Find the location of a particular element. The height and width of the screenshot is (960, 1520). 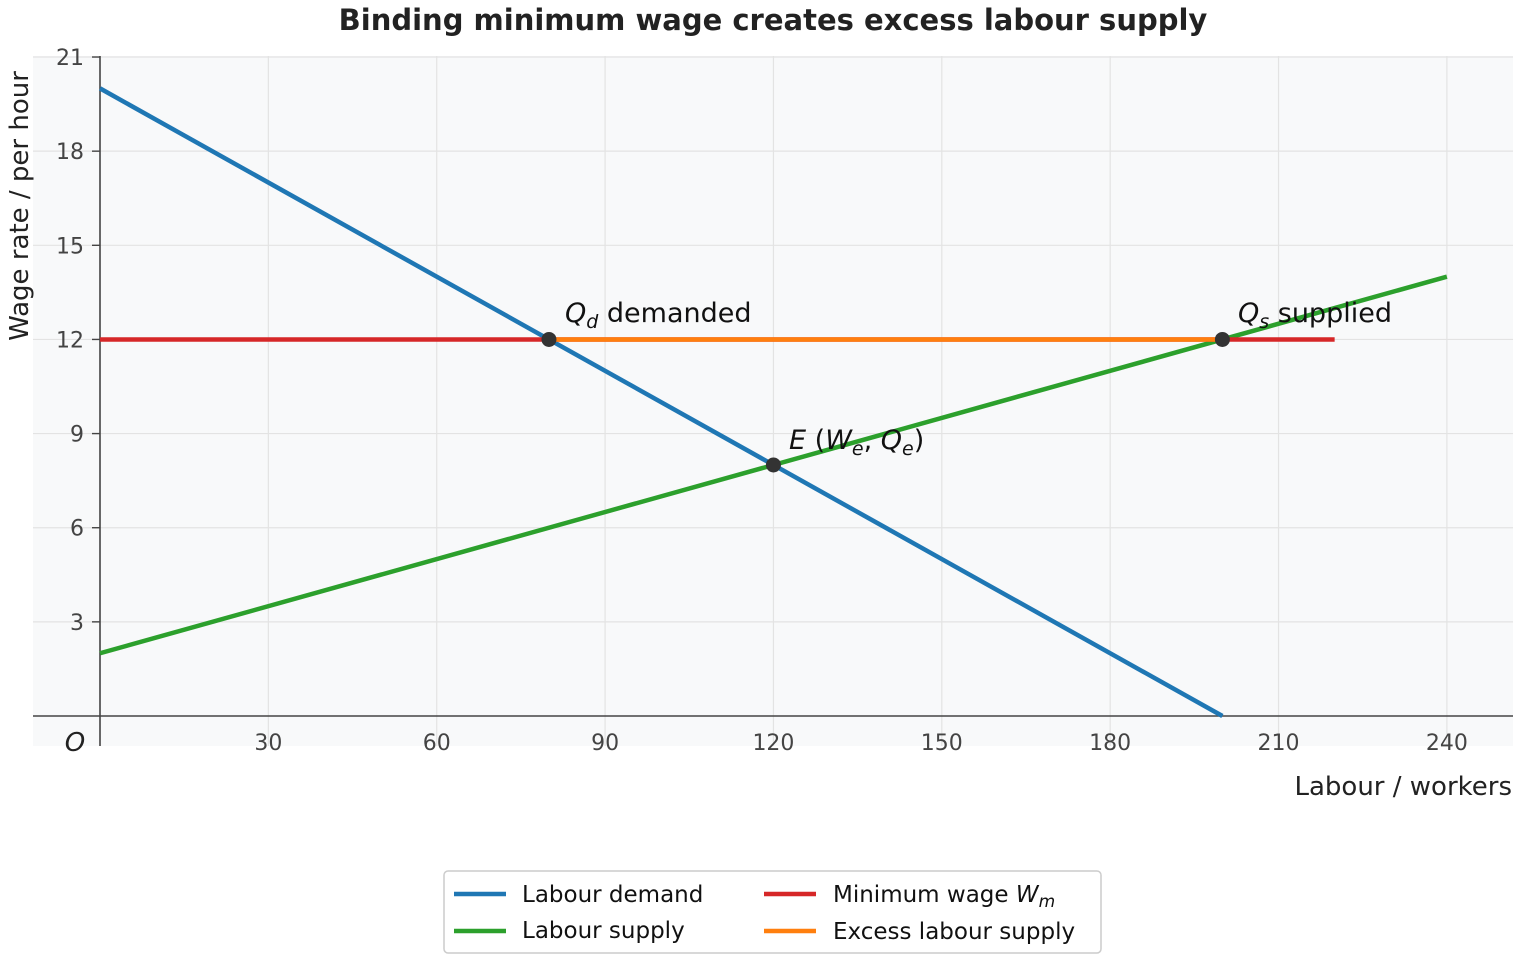

annotation-equilibrium: E (We, Qe) is located at coordinates (856, 442).